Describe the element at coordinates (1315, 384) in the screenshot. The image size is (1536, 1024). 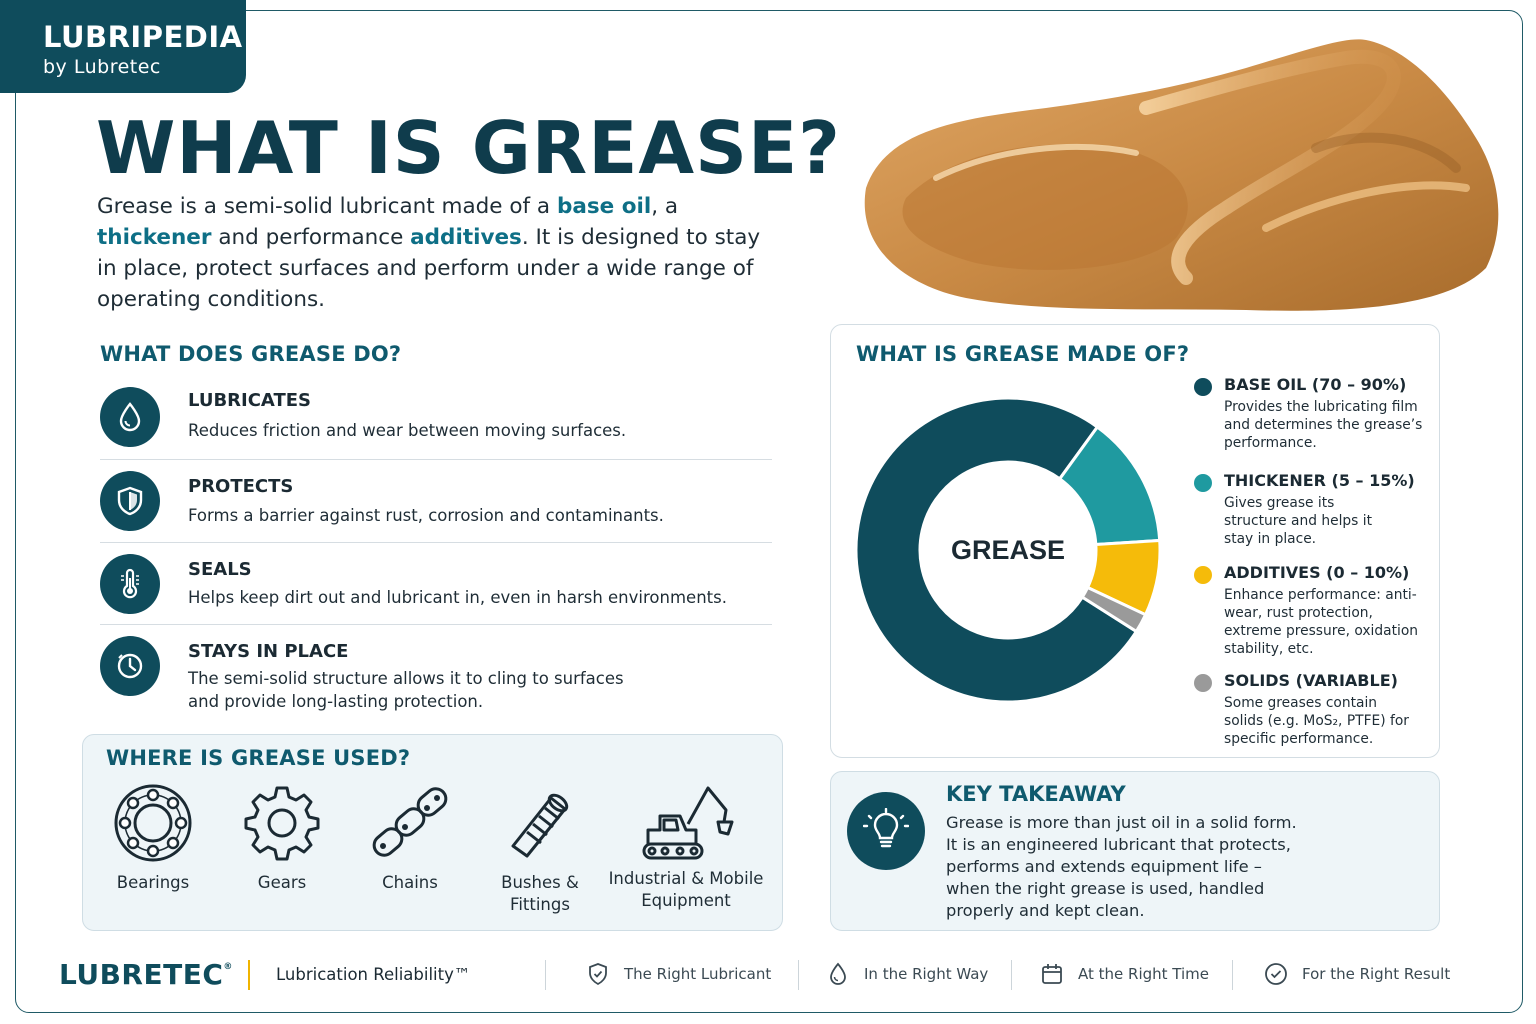
I see `legend-title: BASE OIL (70 – 90%)` at that location.